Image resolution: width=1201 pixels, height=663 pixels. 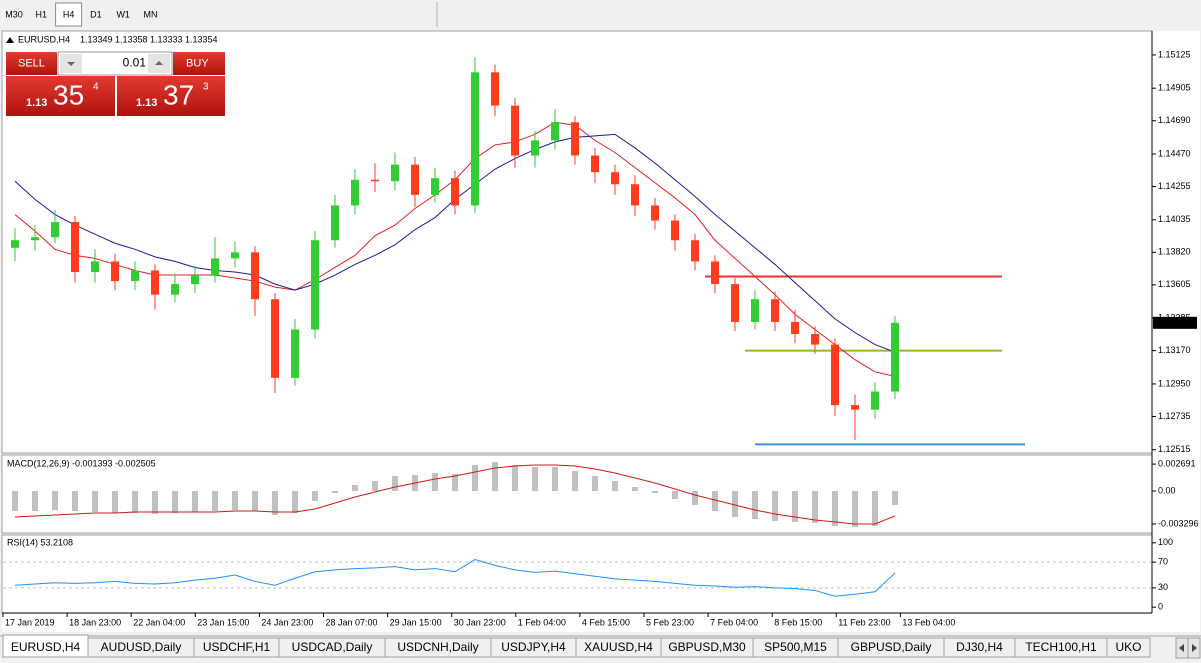 What do you see at coordinates (1178, 523) in the screenshot?
I see `y-tick-label: -0.003296` at bounding box center [1178, 523].